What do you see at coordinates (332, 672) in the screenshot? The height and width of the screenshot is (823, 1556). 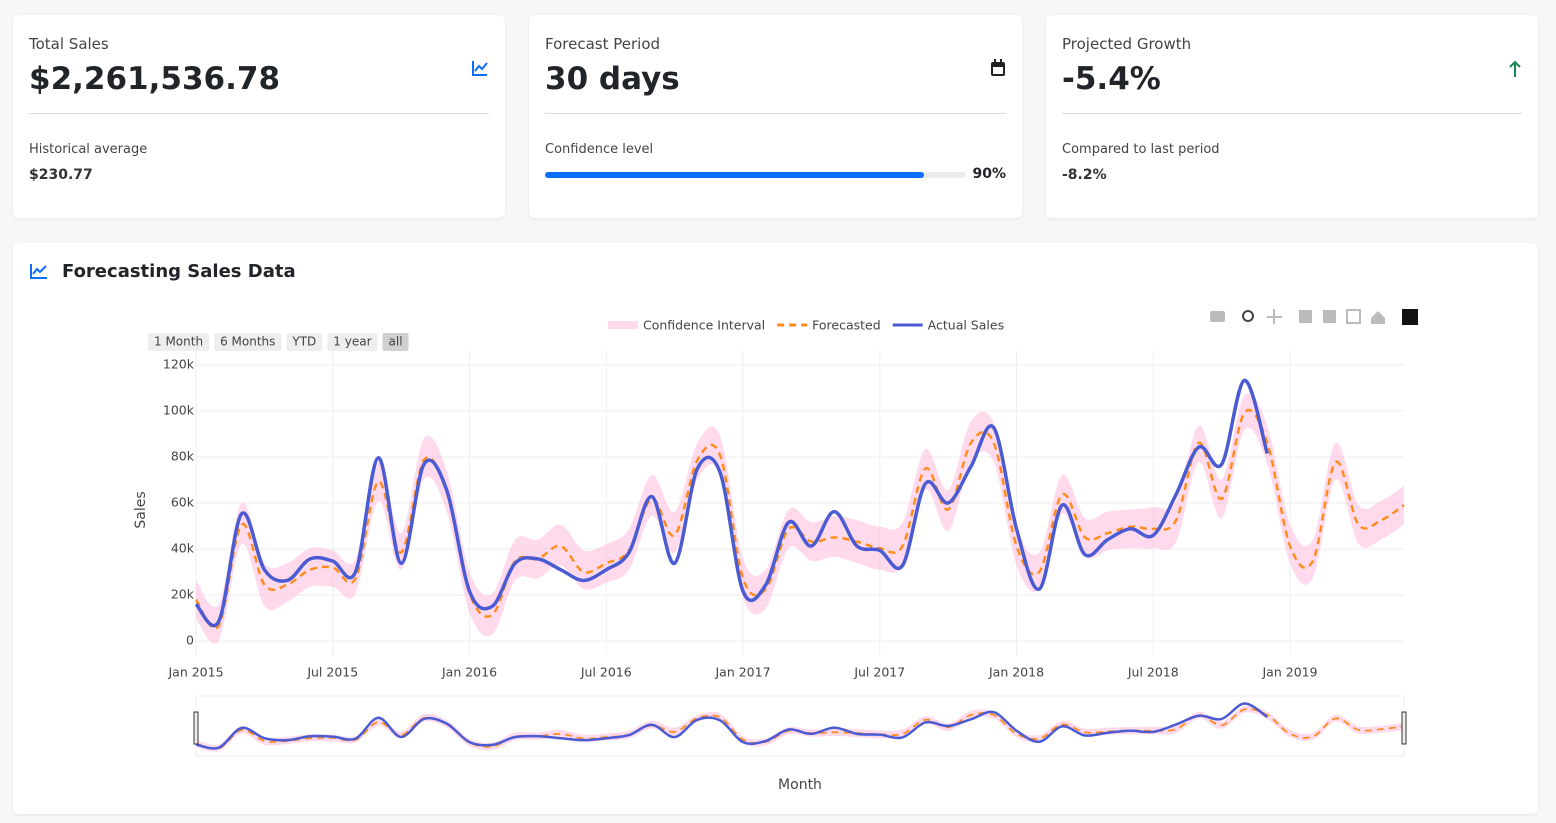 I see `x-tick-label: Jul 2015` at bounding box center [332, 672].